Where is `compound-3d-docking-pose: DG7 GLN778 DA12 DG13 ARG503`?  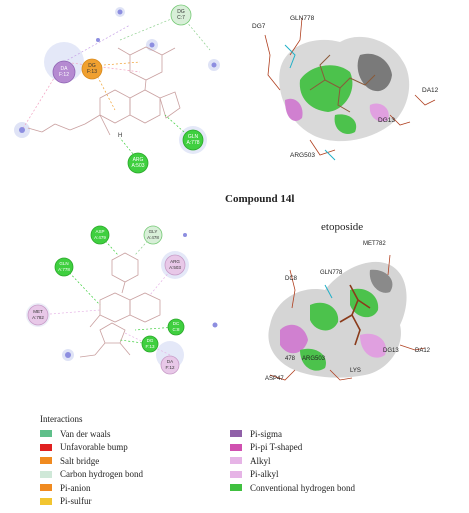 compound-3d-docking-pose: DG7 GLN778 DA12 DG13 ARG503 is located at coordinates (345, 88).